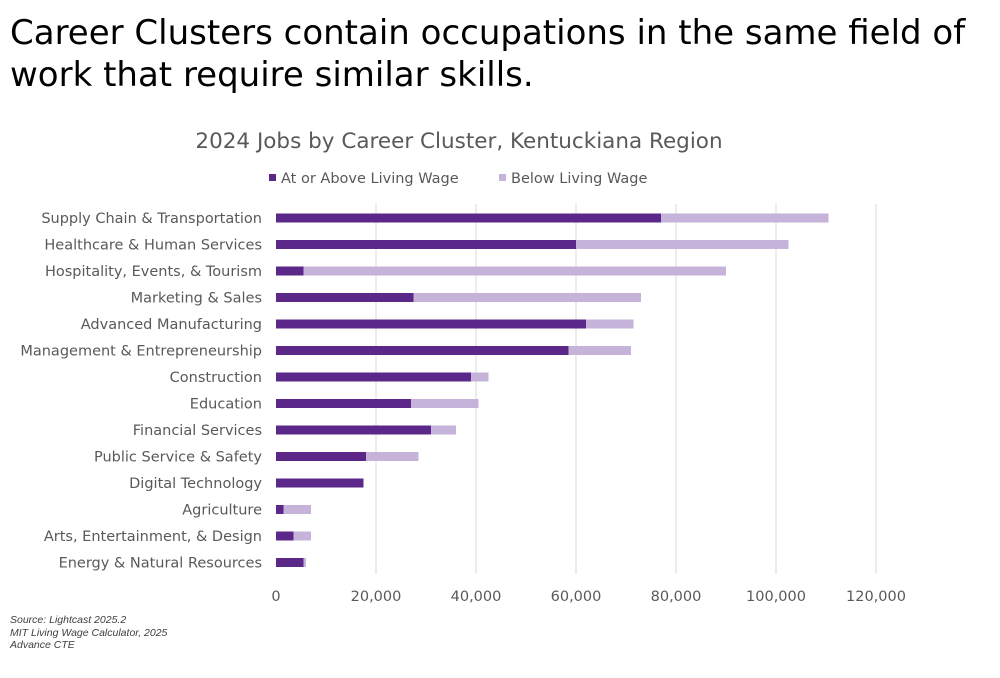 The height and width of the screenshot is (678, 1000). I want to click on source-line: Source: Lightcast 2025.2, so click(68, 620).